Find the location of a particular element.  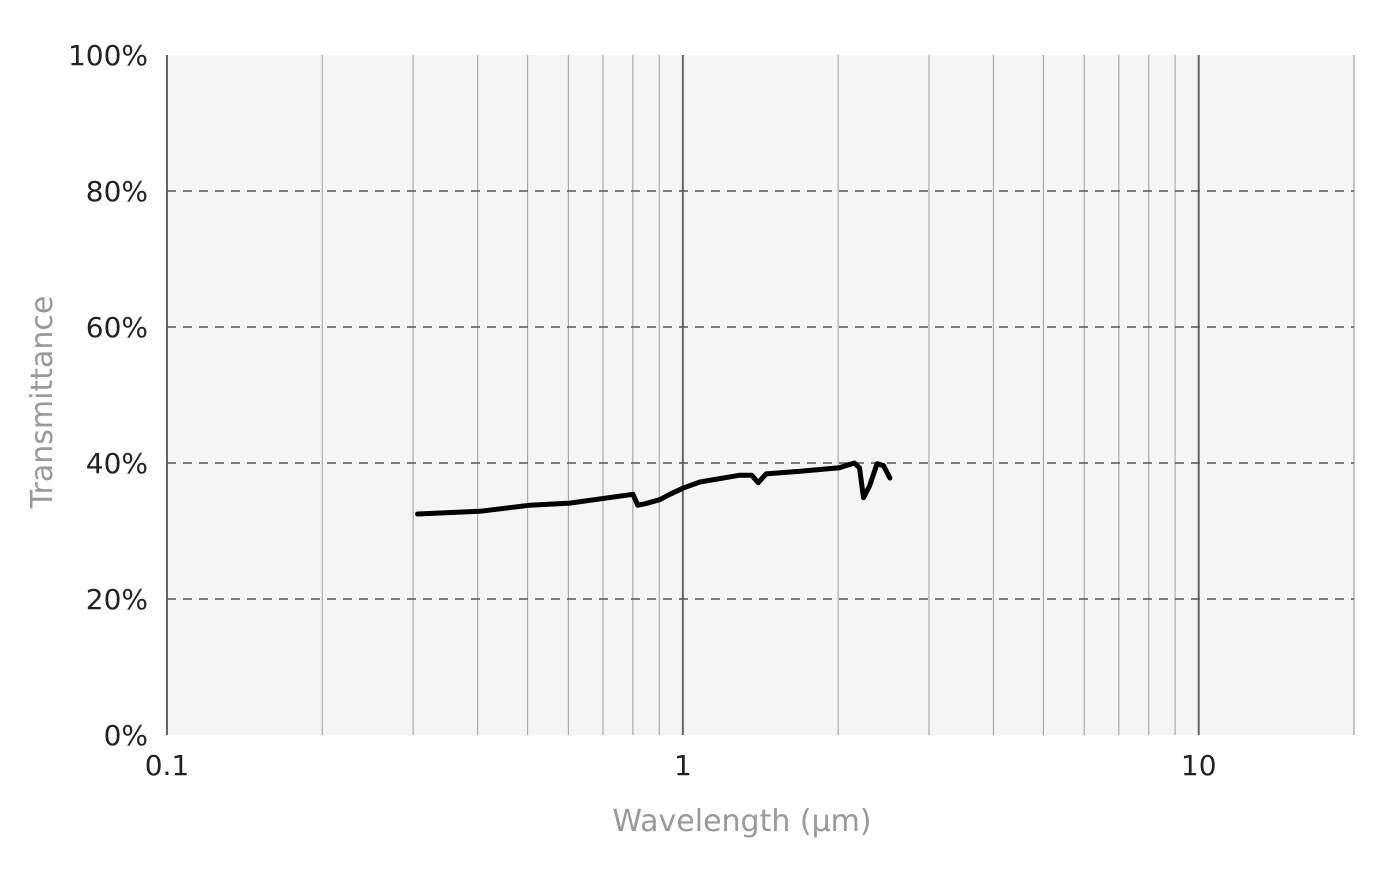

y-tick-label: 40% is located at coordinates (117, 463).